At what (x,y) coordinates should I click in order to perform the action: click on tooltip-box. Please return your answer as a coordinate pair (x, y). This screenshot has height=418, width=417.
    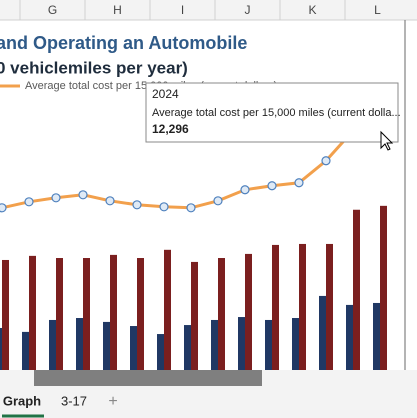
    Looking at the image, I should click on (272, 112).